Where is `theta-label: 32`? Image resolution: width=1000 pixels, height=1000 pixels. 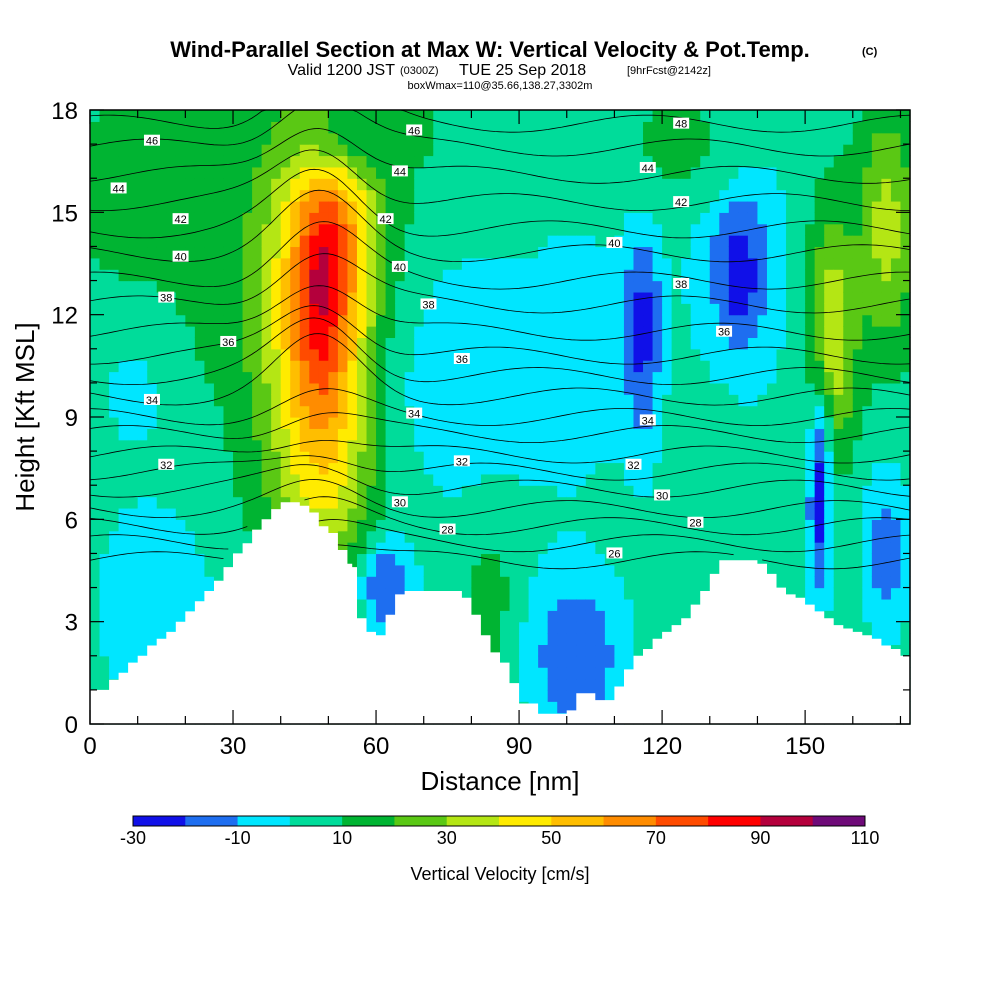 theta-label: 32 is located at coordinates (633, 465).